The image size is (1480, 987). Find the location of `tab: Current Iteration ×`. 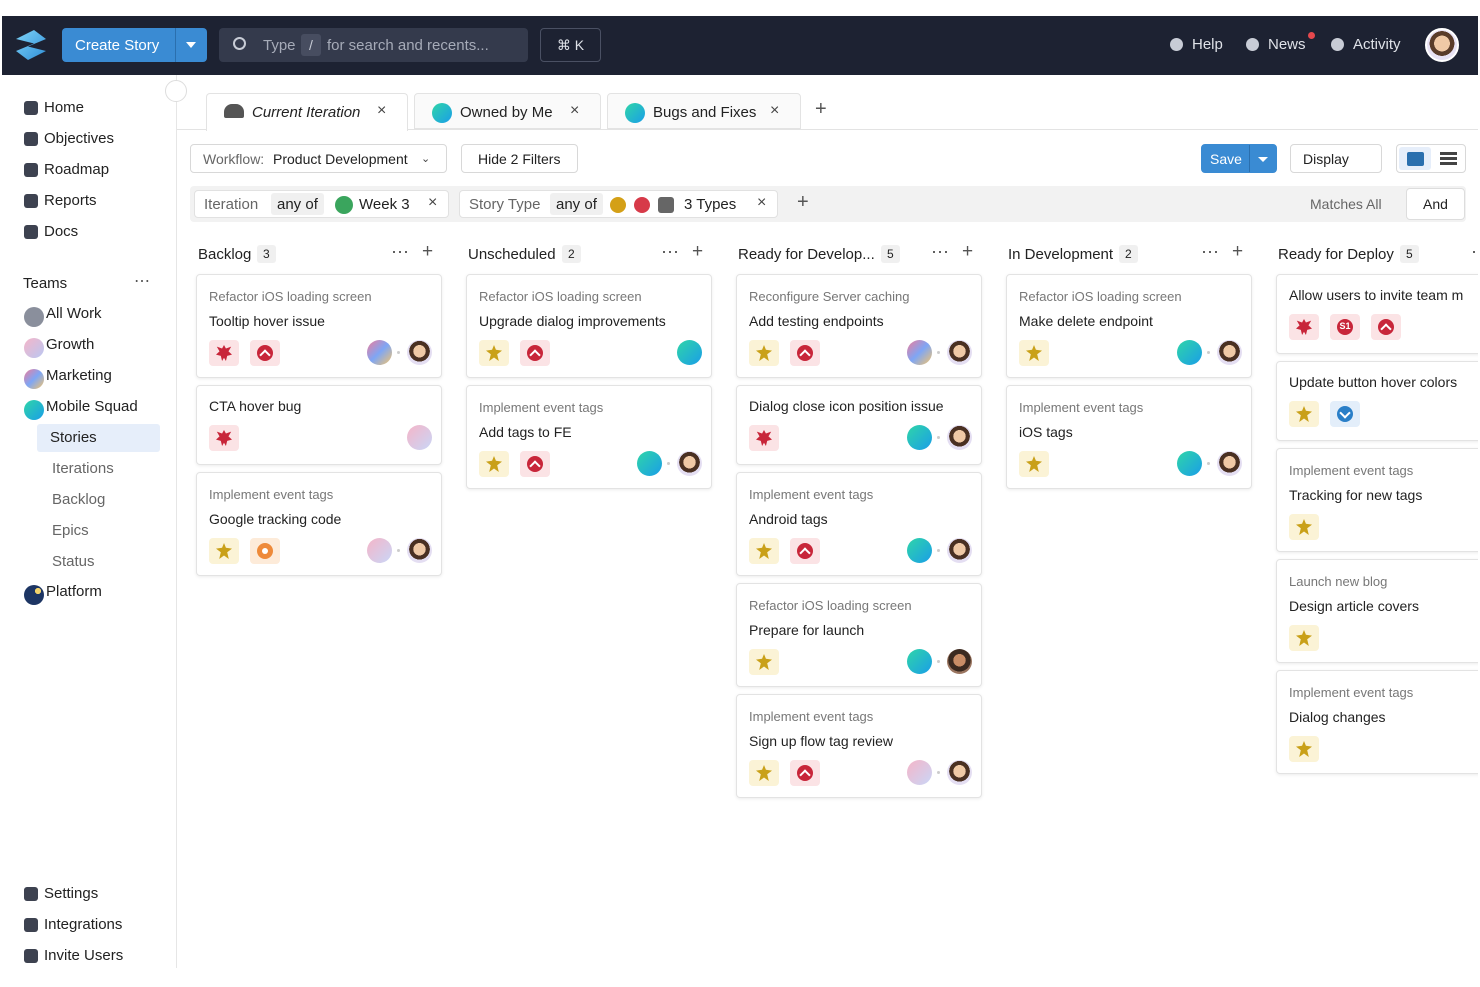

tab: Current Iteration × is located at coordinates (307, 112).